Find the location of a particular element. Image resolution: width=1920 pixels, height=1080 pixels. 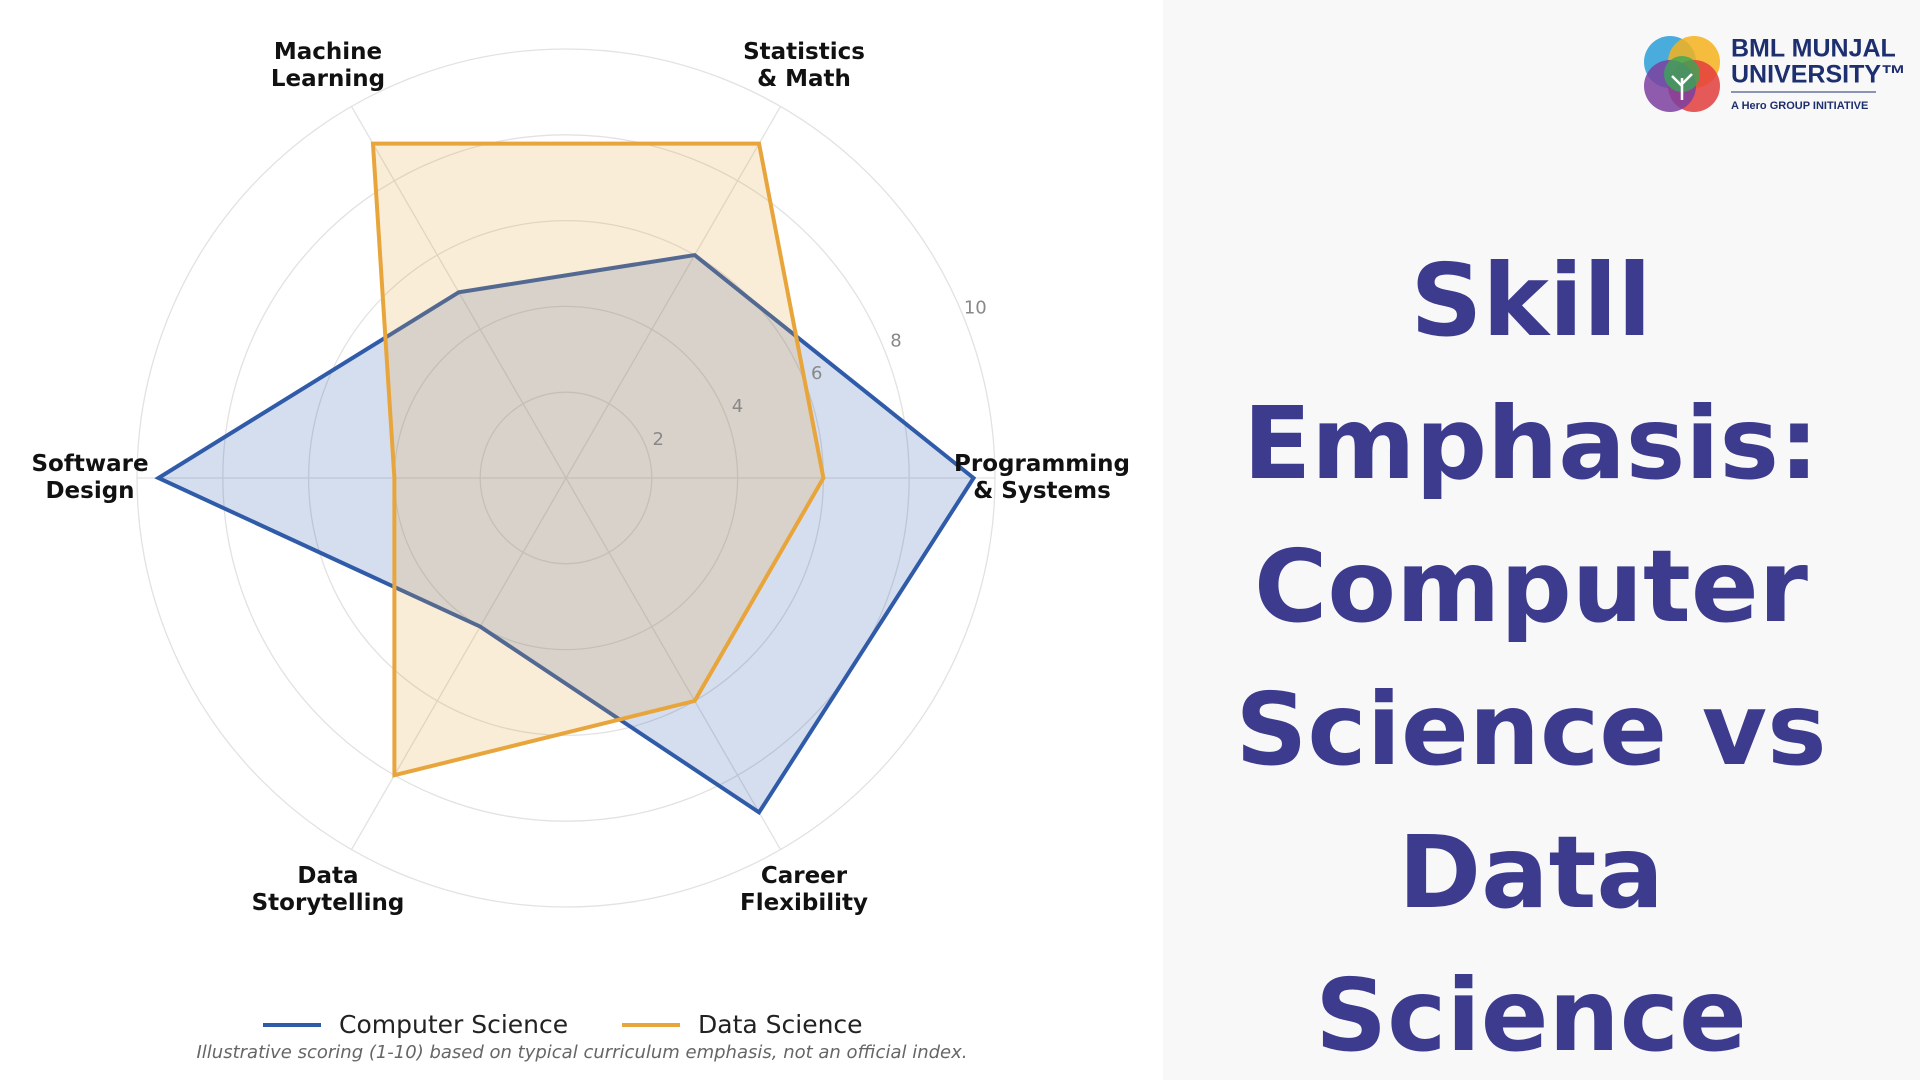

r-tick-label: 6 is located at coordinates (816, 373).